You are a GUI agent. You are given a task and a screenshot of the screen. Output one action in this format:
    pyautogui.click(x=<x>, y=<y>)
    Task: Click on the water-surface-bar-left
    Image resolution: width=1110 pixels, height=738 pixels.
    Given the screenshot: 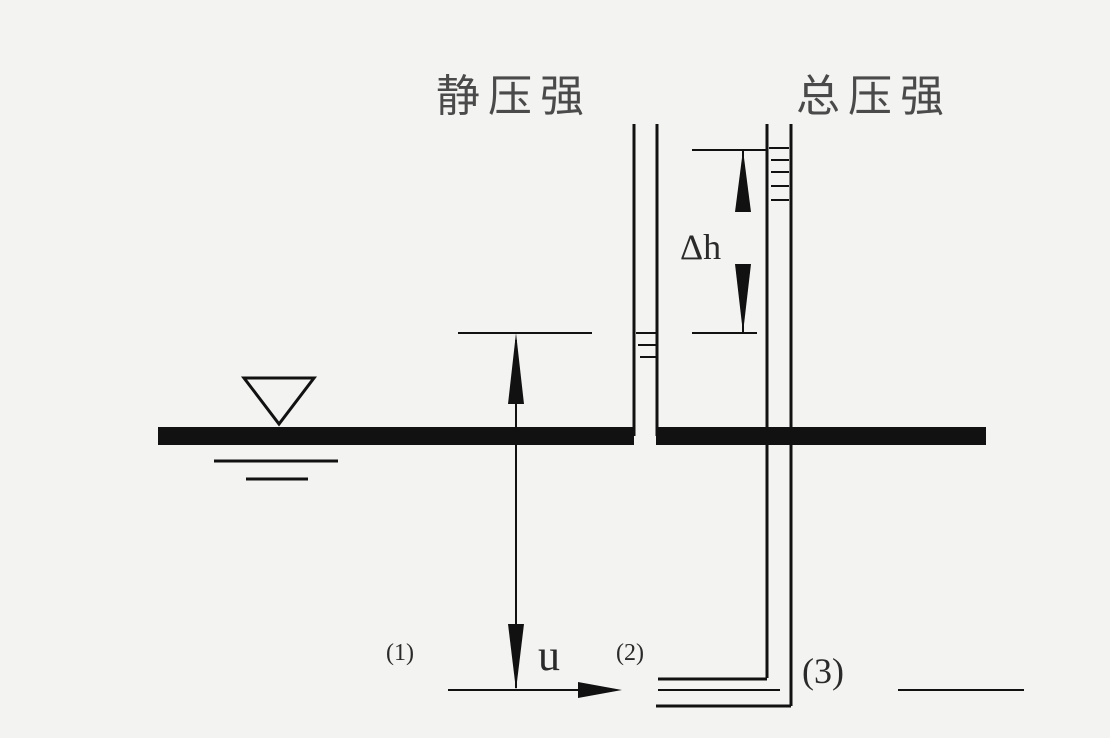 What is the action you would take?
    pyautogui.click(x=396, y=436)
    